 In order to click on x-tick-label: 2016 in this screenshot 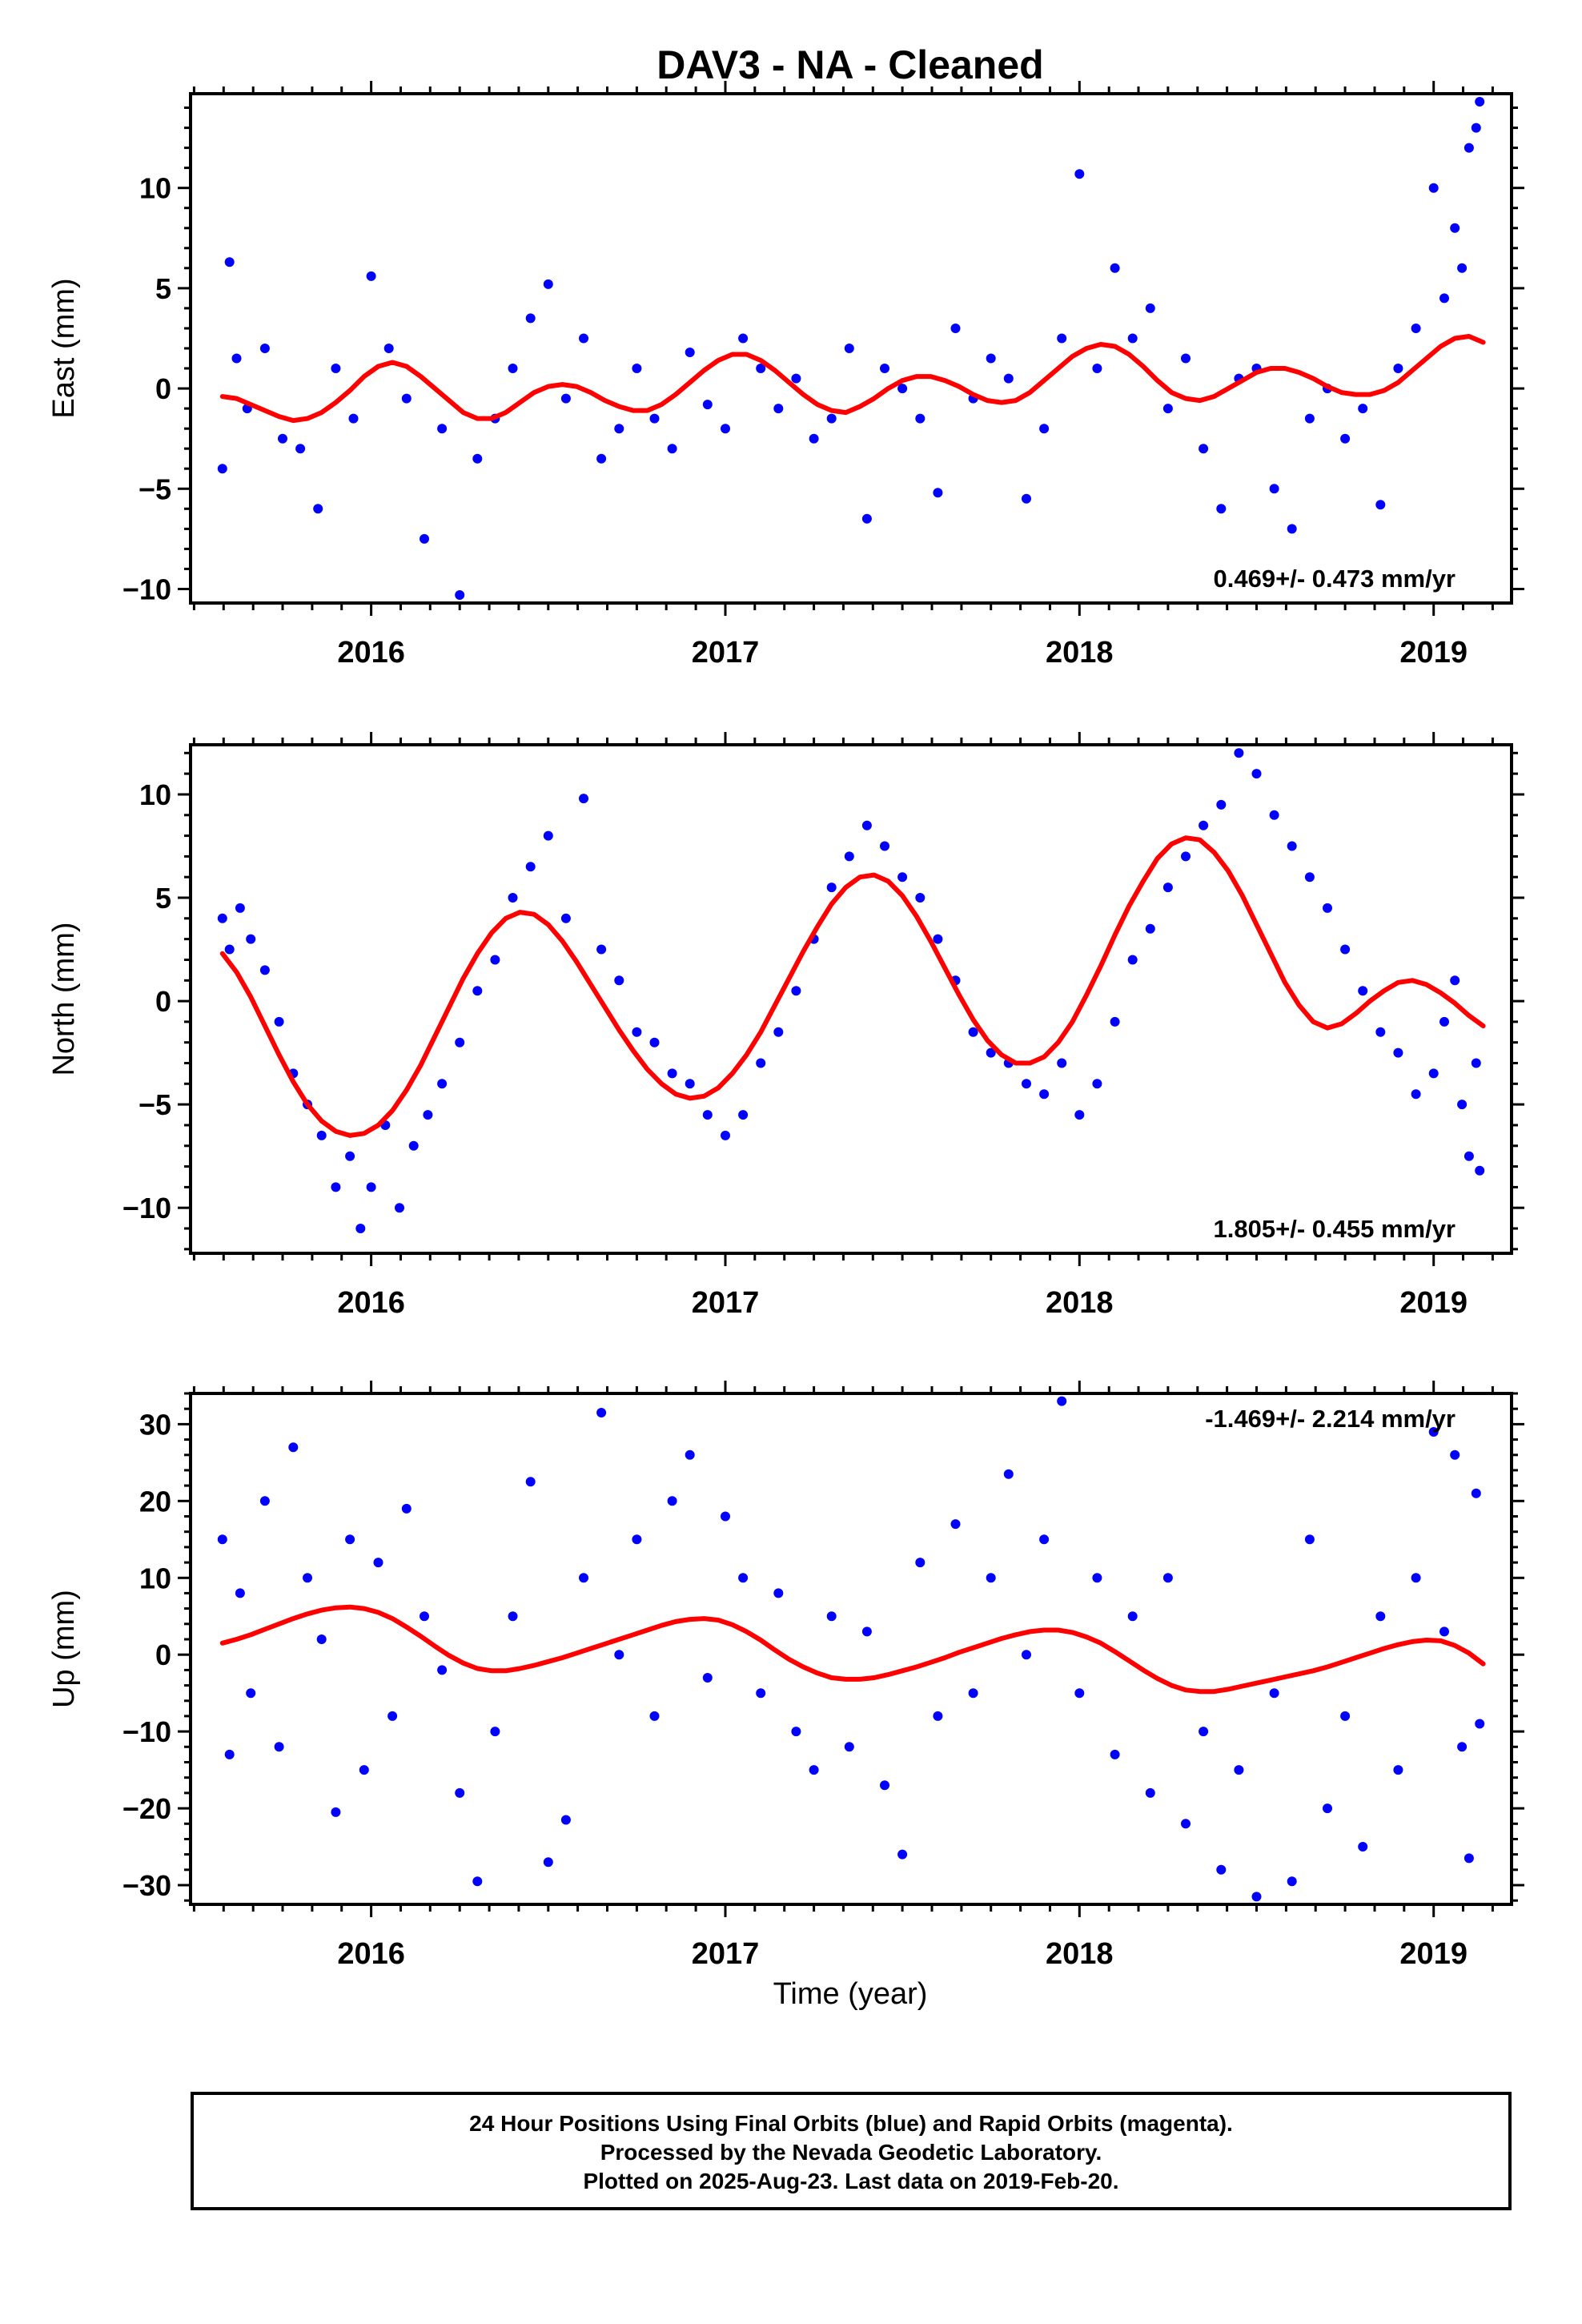, I will do `click(371, 1303)`.